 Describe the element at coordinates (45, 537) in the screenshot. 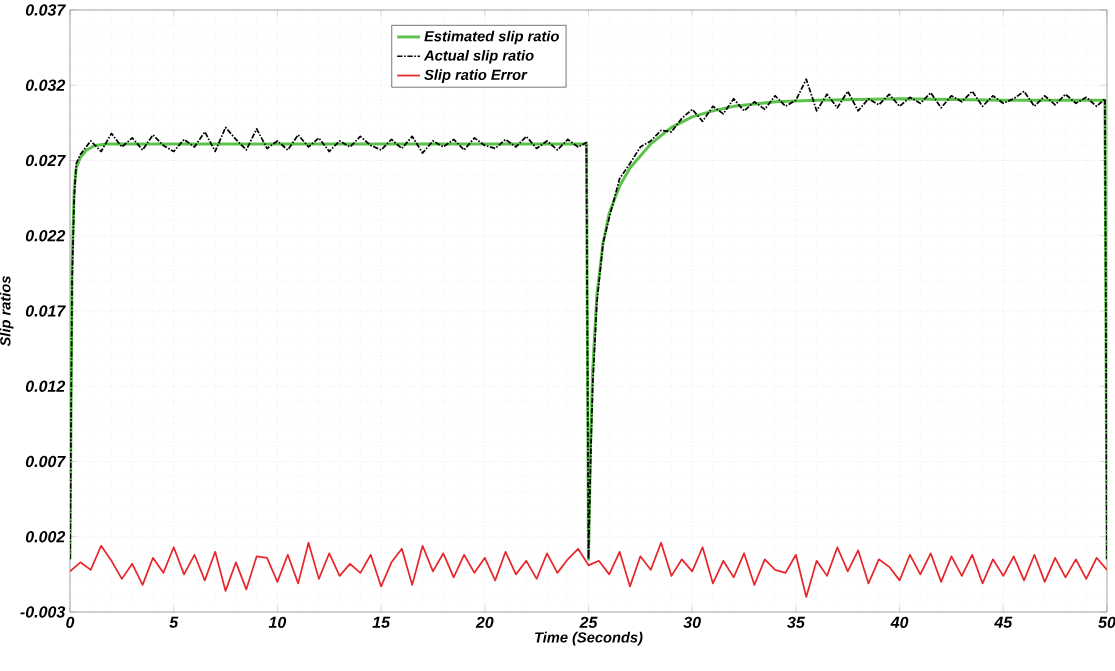

I see `y-tick-label: 0.002` at that location.